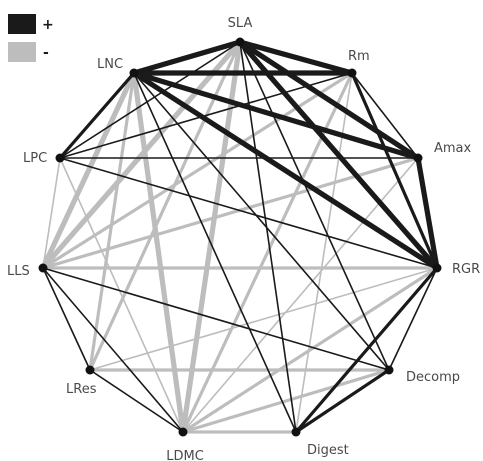  Describe the element at coordinates (366, 350) in the screenshot. I see `edge-rgr-digest` at that location.